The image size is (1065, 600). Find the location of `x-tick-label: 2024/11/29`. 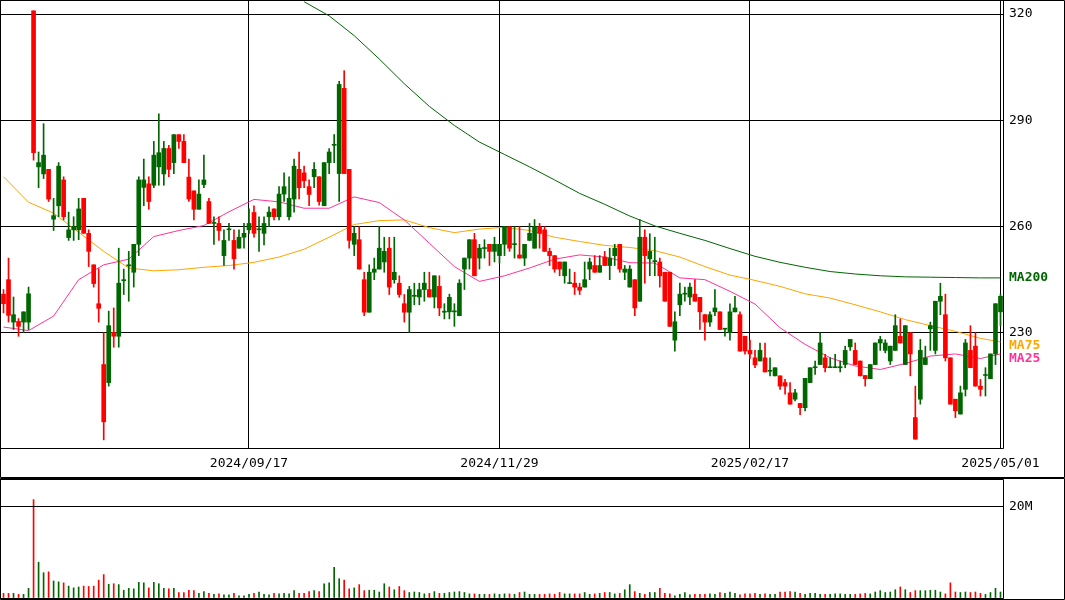

x-tick-label: 2024/11/29 is located at coordinates (499, 463).